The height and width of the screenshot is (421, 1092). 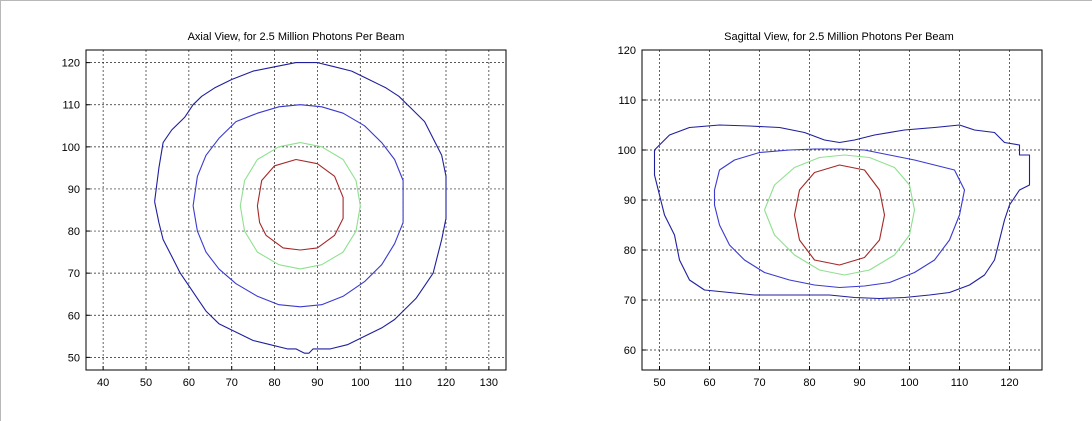 What do you see at coordinates (960, 383) in the screenshot?
I see `sagittal-x-tick-label: 110` at bounding box center [960, 383].